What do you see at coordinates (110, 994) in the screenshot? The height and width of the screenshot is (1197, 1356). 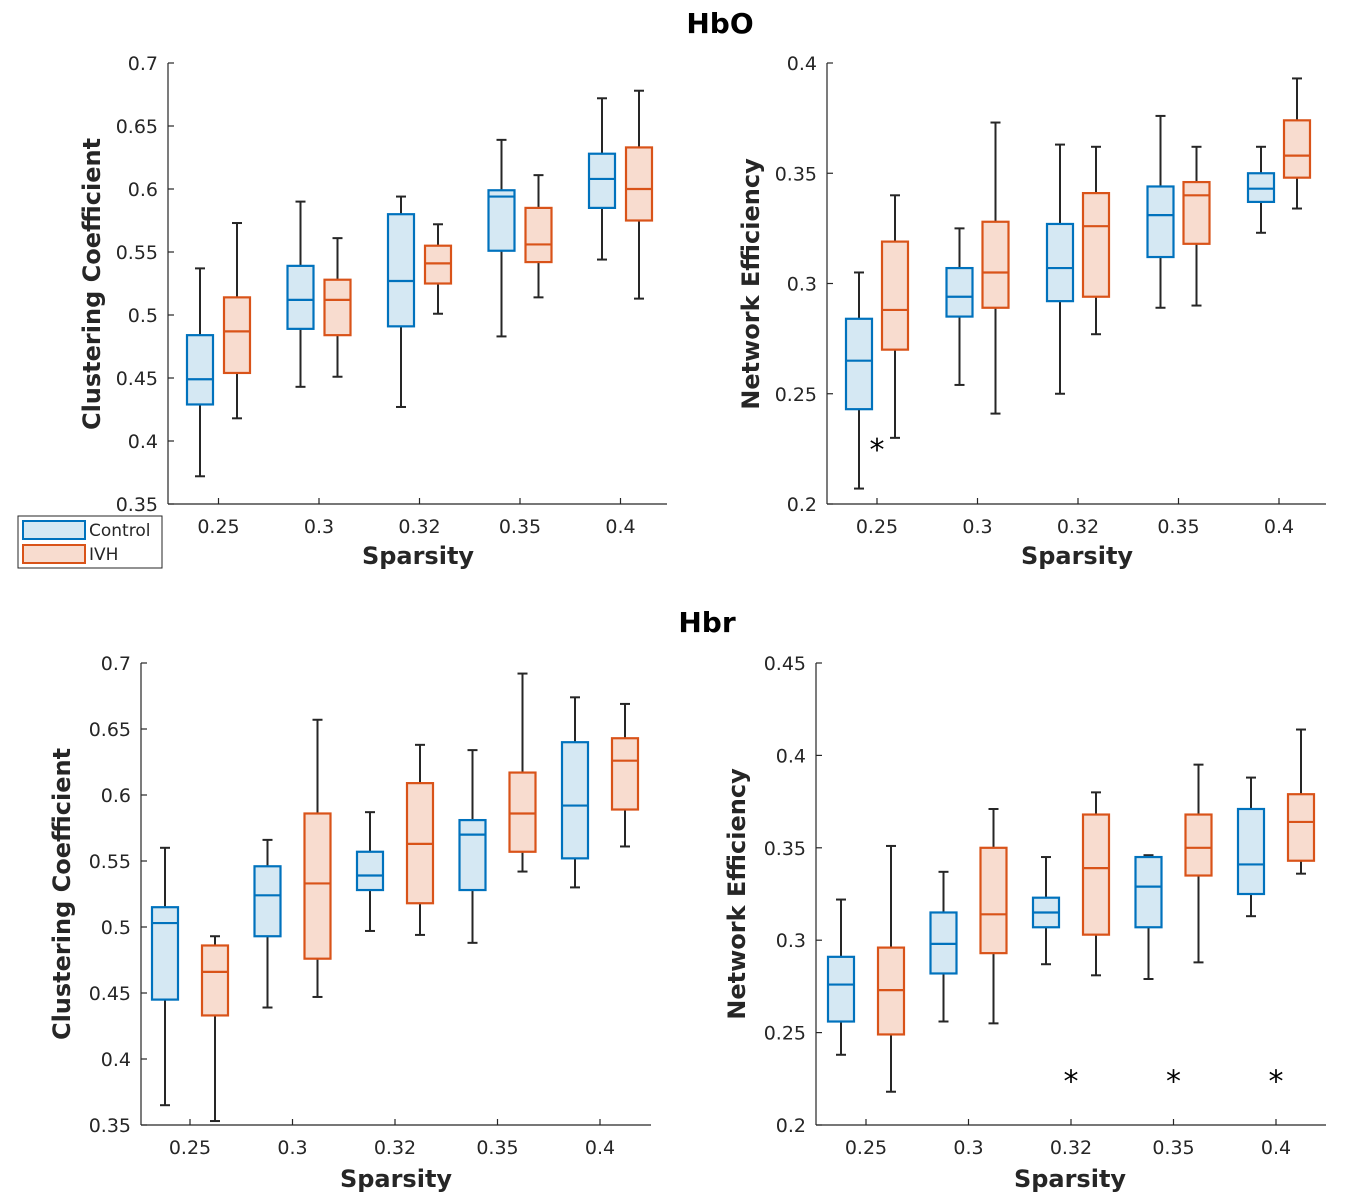 I see `y-tick-label: 0.45` at bounding box center [110, 994].